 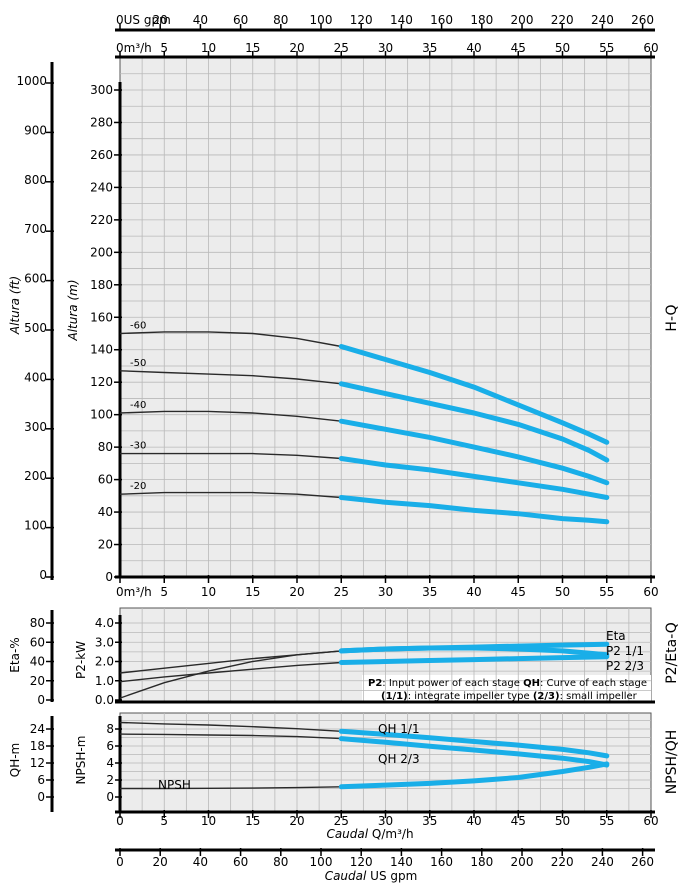 I want to click on tick-label-altura-ft: 100, so click(x=35, y=526).